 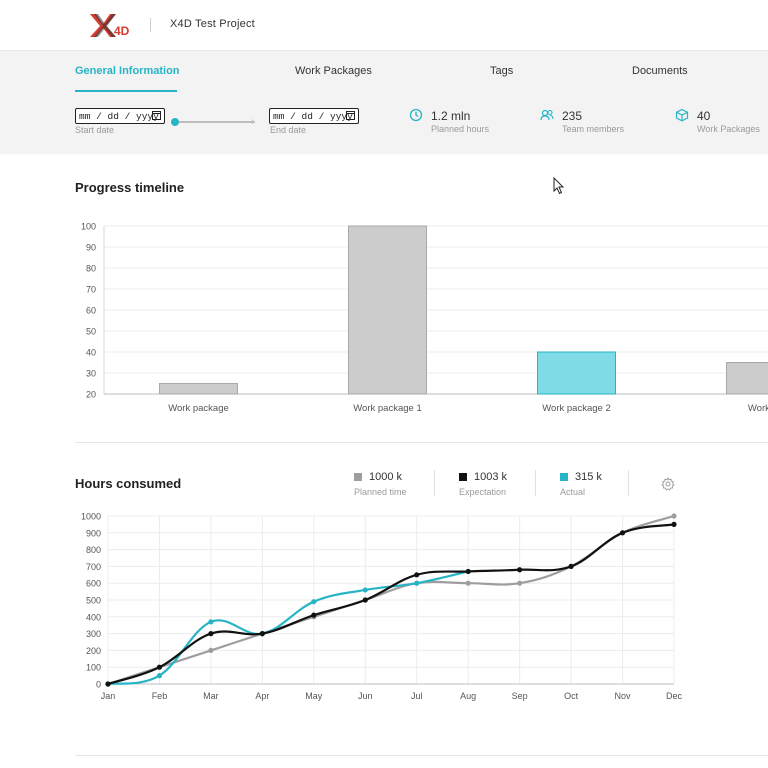 I want to click on tab-general-information: General Information, so click(x=127, y=71).